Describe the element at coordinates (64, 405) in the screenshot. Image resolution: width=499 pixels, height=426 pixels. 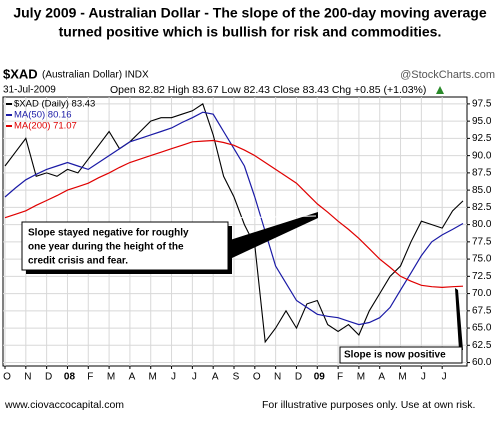
I see `footer-left: www.ciovaccocapital.com` at that location.